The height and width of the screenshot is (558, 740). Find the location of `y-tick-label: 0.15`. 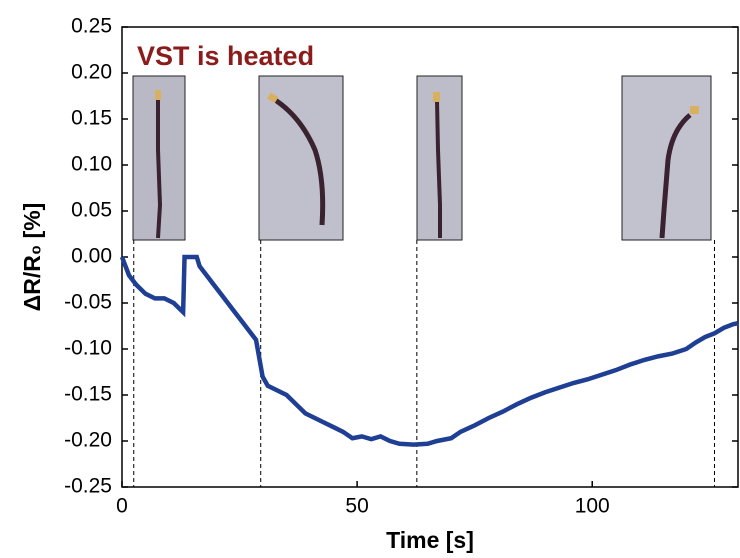

y-tick-label: 0.15 is located at coordinates (91, 118).